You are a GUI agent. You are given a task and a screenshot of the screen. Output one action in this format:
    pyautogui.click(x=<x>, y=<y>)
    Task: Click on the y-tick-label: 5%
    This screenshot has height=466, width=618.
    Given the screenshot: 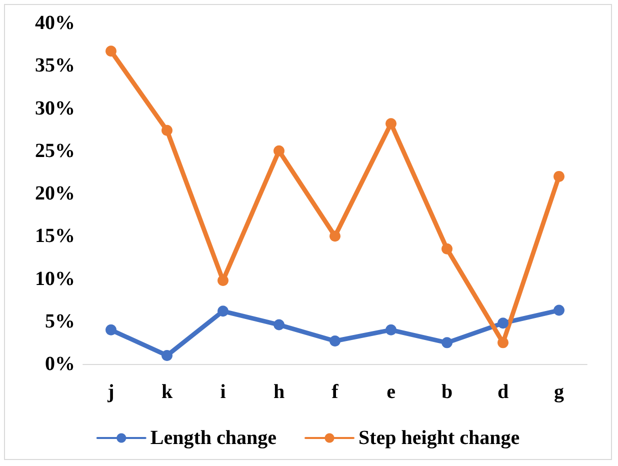 What is the action you would take?
    pyautogui.click(x=60, y=321)
    